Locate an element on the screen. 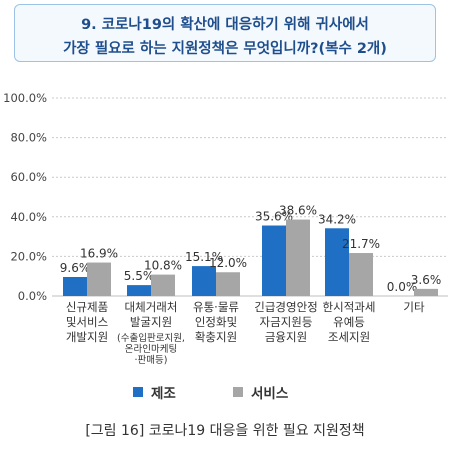 Image resolution: width=450 pixels, height=450 pixels. category-label: 유통·물류 is located at coordinates (216, 307).